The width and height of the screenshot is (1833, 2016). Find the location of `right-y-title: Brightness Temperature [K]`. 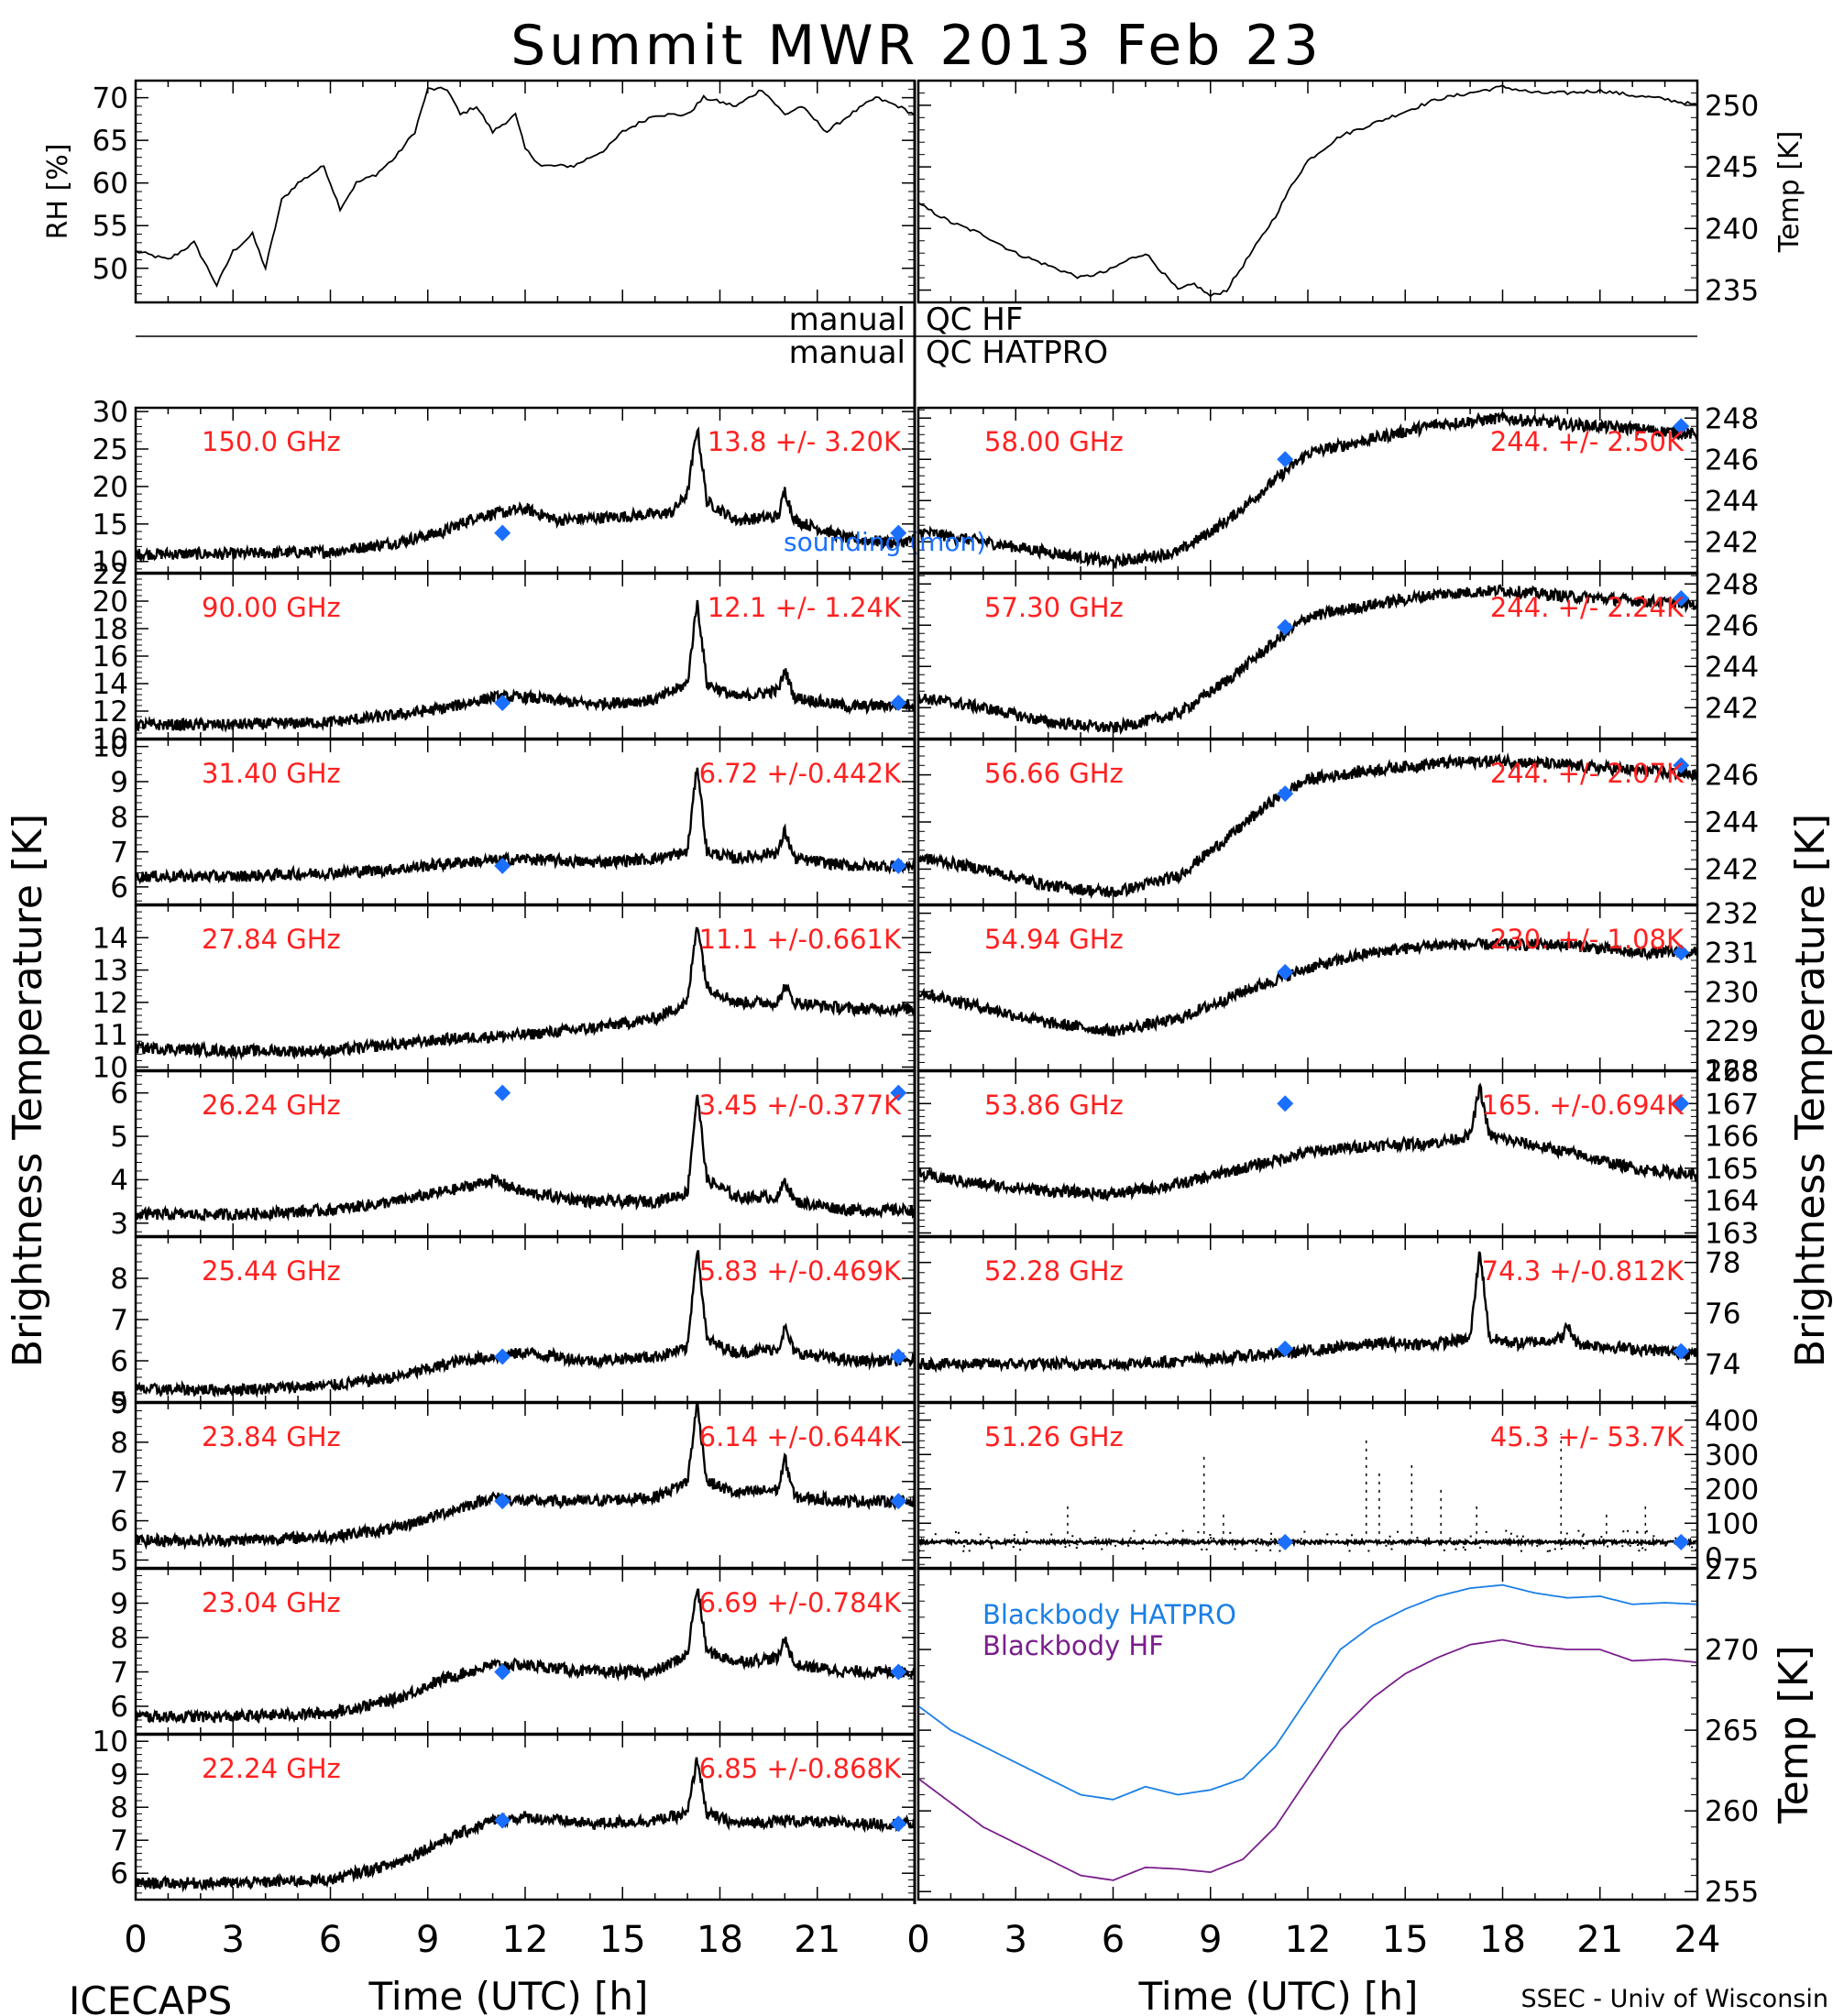

right-y-title: Brightness Temperature [K] is located at coordinates (1810, 1090).